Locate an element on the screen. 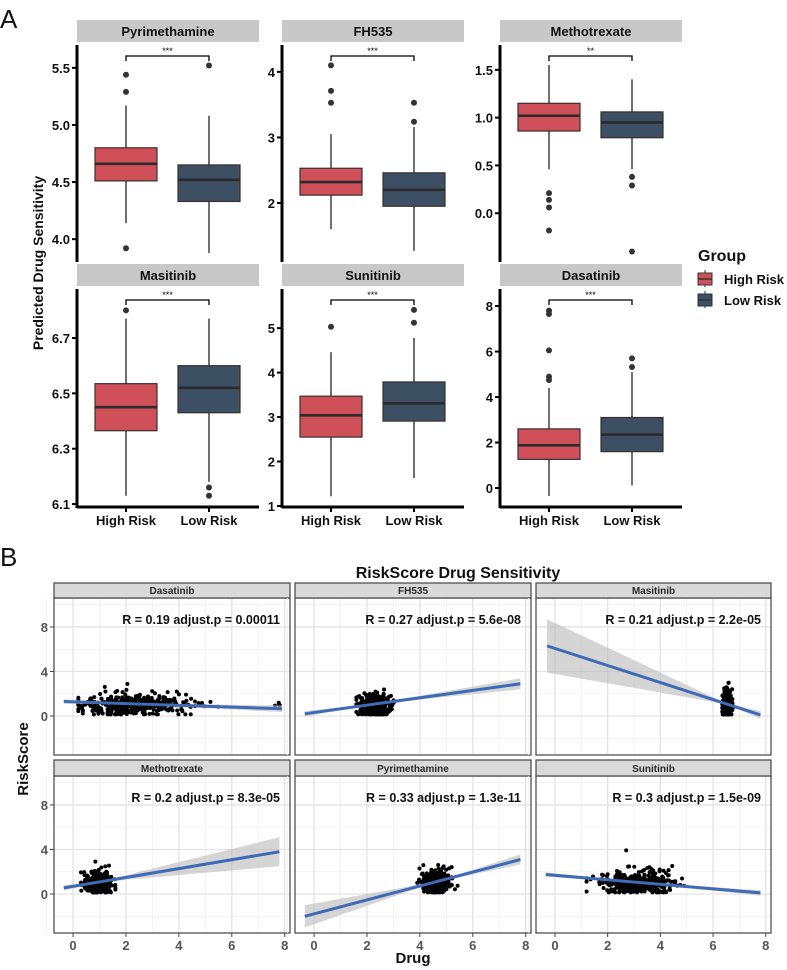 This screenshot has height=970, width=787. x-tick-label: 8 is located at coordinates (525, 945).